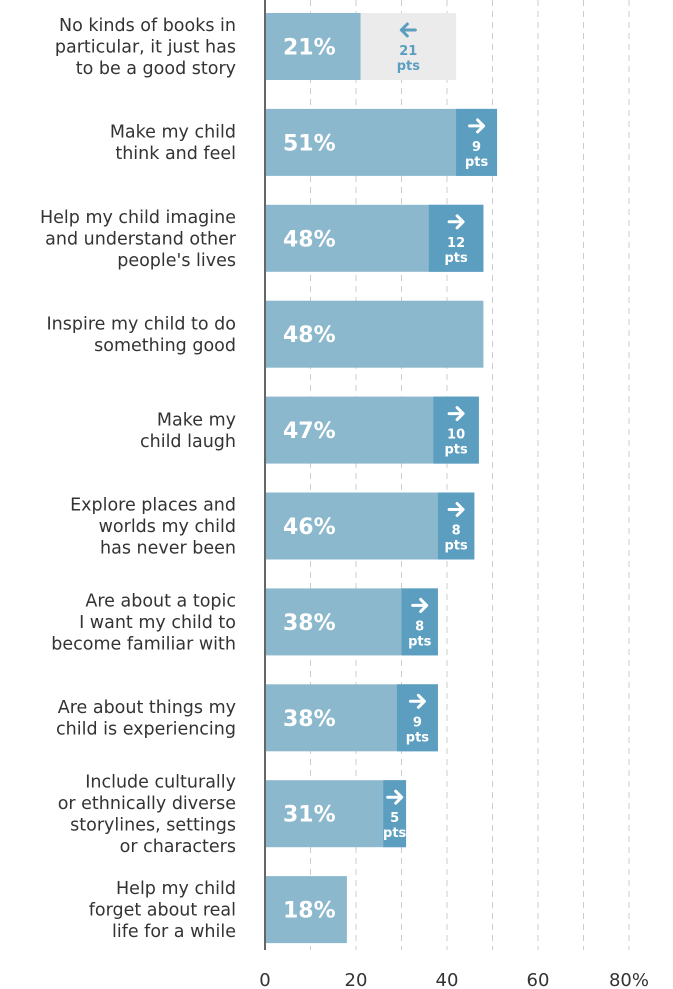  What do you see at coordinates (153, 506) in the screenshot?
I see `category-label-line: Explore places and` at bounding box center [153, 506].